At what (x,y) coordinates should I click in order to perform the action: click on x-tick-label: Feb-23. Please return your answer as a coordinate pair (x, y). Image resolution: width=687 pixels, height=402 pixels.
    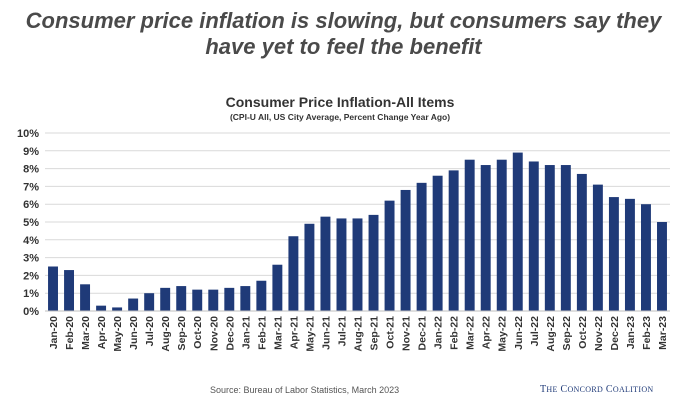
    Looking at the image, I should click on (647, 333).